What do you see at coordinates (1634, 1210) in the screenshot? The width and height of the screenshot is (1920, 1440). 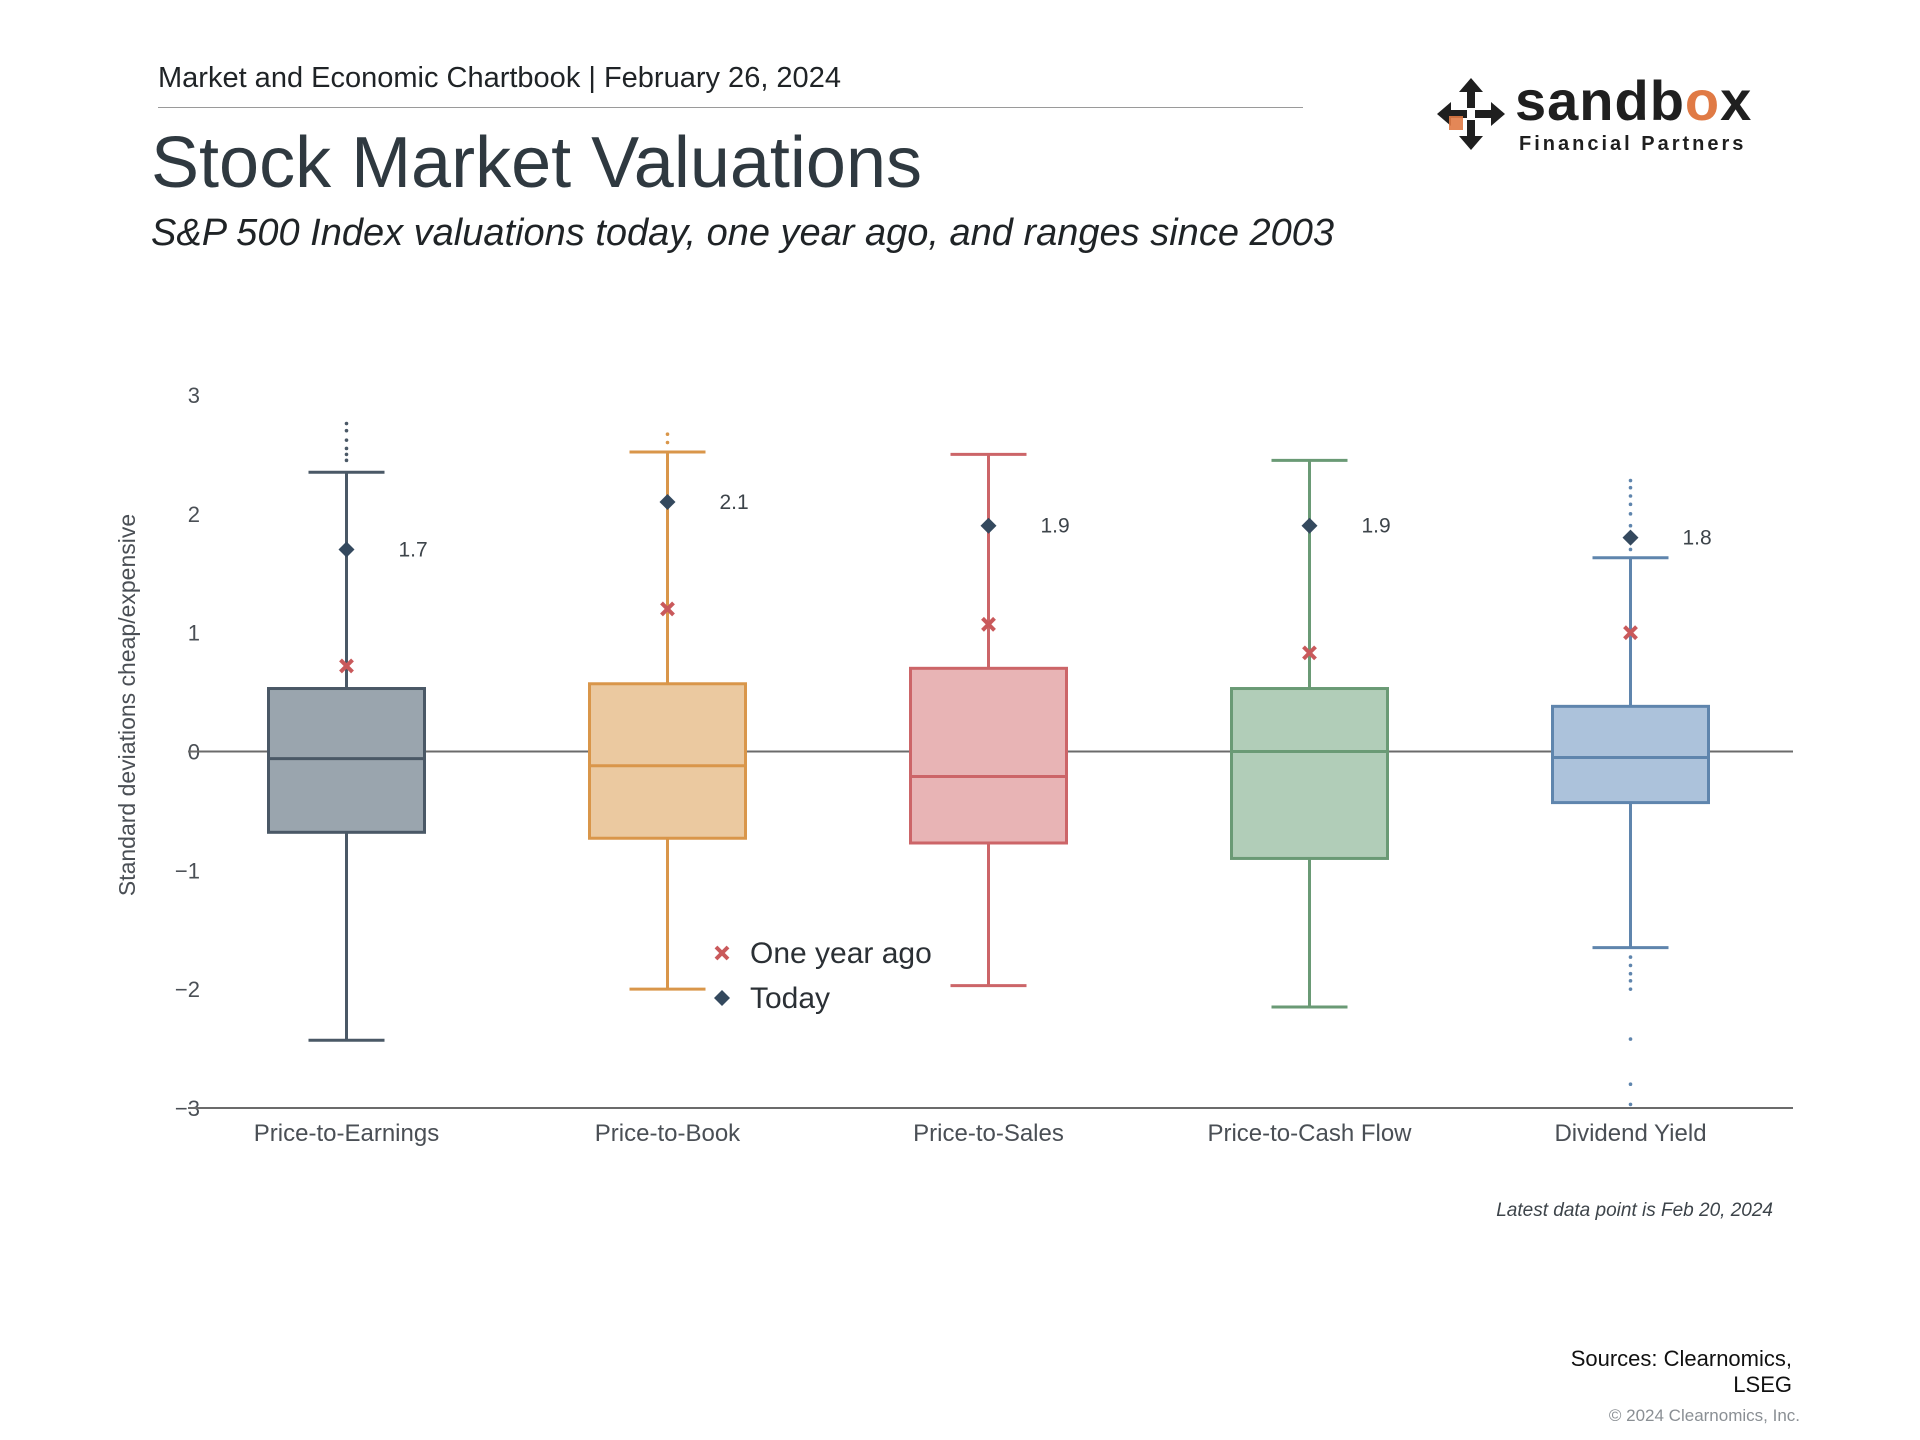 I see `latest-data-note: Latest data point is Feb 20, 2024` at bounding box center [1634, 1210].